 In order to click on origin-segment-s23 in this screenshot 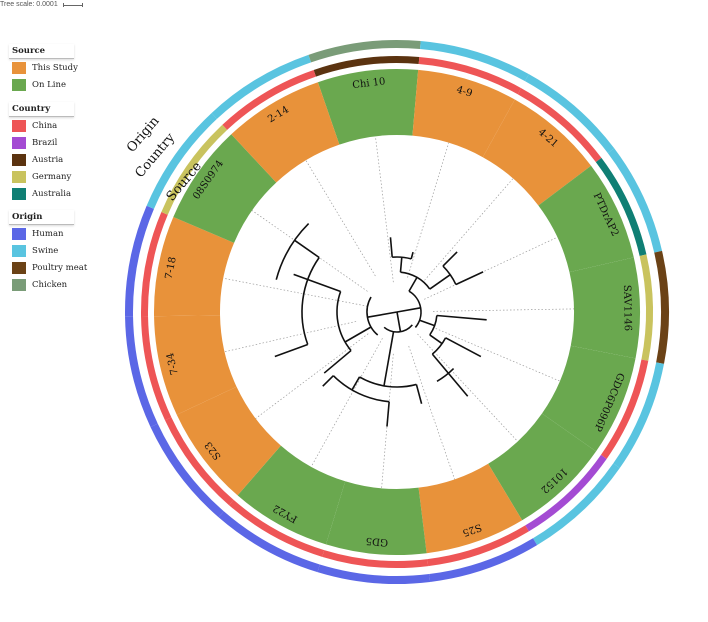, I will do `click(187, 470)`.